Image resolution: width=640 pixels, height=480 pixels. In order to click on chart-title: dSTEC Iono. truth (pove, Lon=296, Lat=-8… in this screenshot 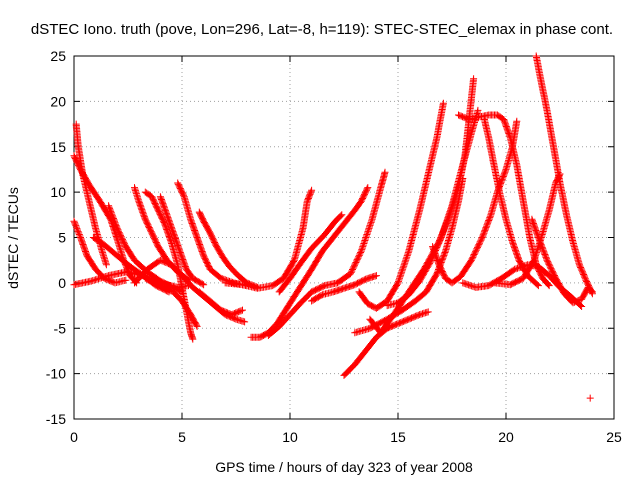, I will do `click(322, 29)`.